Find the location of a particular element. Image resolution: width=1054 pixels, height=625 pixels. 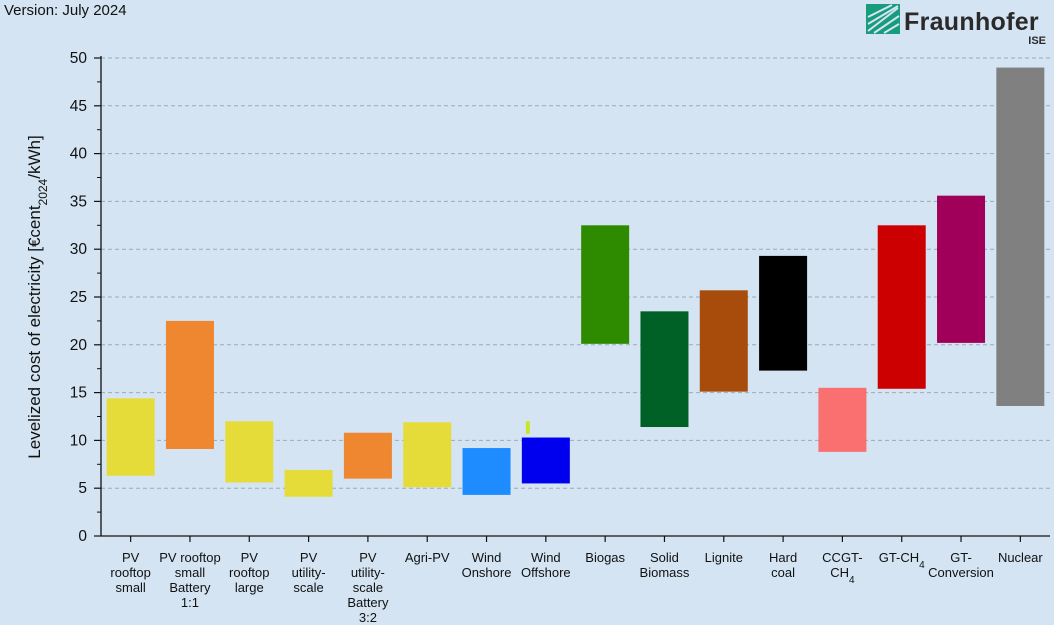

x-category-label: Biomass is located at coordinates (665, 572).